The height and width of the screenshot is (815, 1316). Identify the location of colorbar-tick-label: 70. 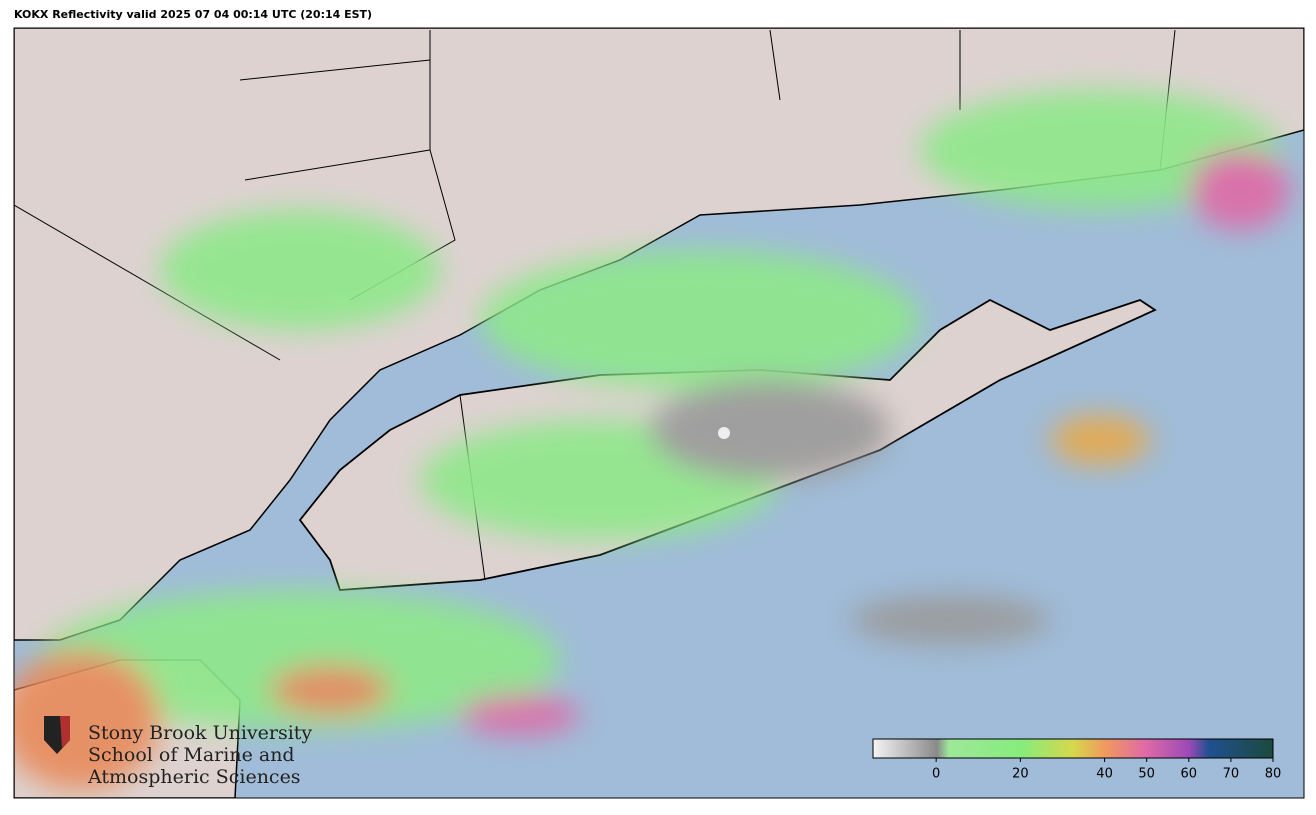
(1231, 774).